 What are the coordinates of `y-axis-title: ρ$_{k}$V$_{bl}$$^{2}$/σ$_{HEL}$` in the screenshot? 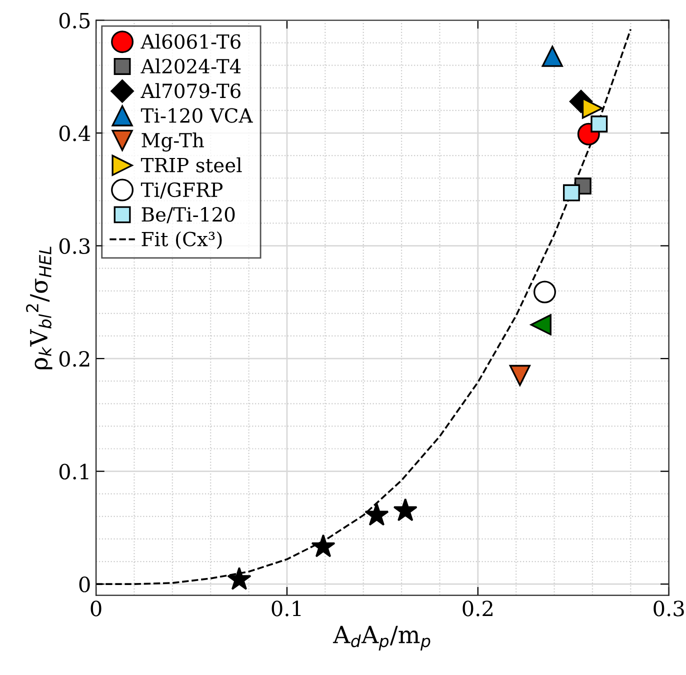 It's located at (39, 308).